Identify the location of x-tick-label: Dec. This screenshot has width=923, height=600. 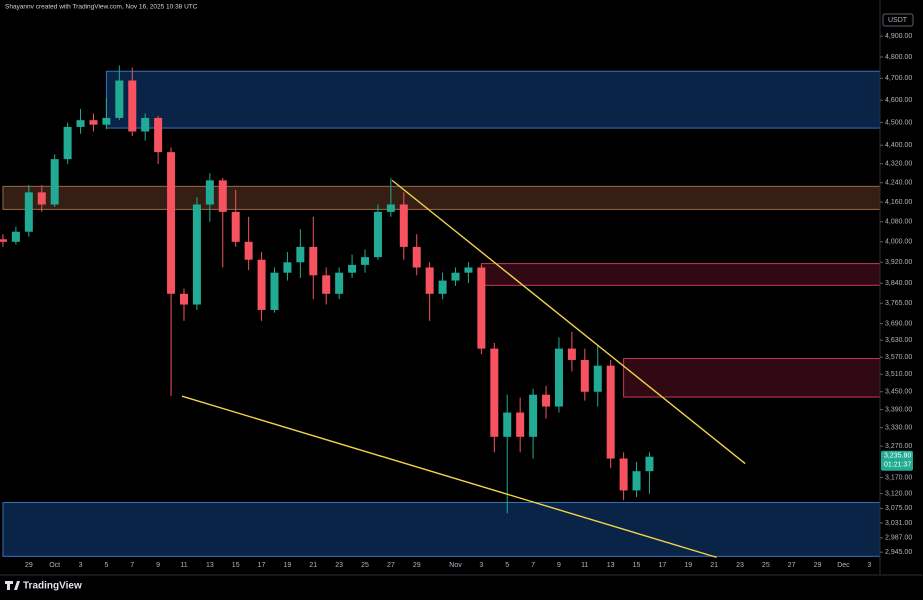
(843, 565).